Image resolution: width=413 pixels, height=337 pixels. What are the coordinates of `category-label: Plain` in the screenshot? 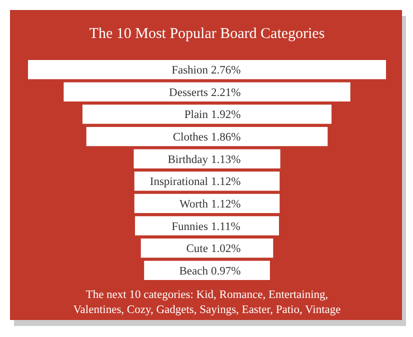 It's located at (196, 115).